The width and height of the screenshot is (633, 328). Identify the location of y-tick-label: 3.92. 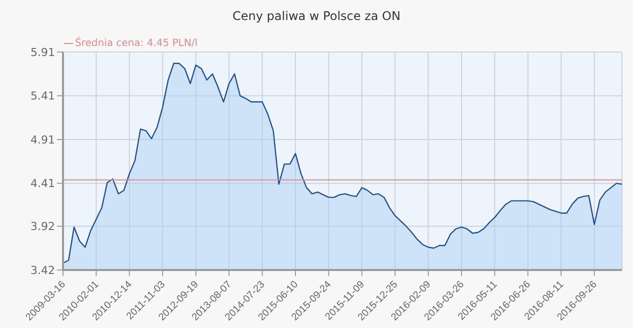
(42, 227).